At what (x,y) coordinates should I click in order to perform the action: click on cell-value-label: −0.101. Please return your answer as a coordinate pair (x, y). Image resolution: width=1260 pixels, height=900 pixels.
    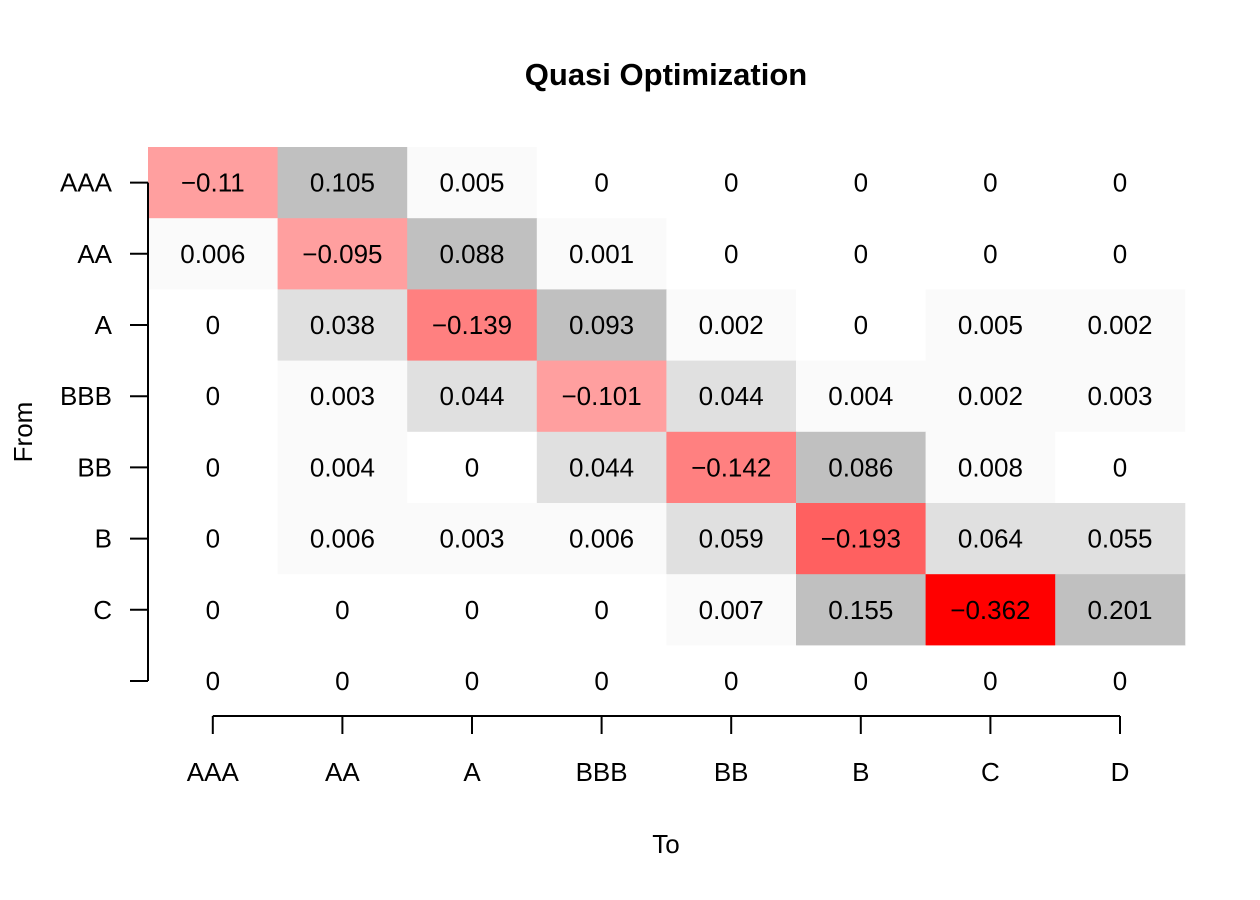
    Looking at the image, I should click on (601, 396).